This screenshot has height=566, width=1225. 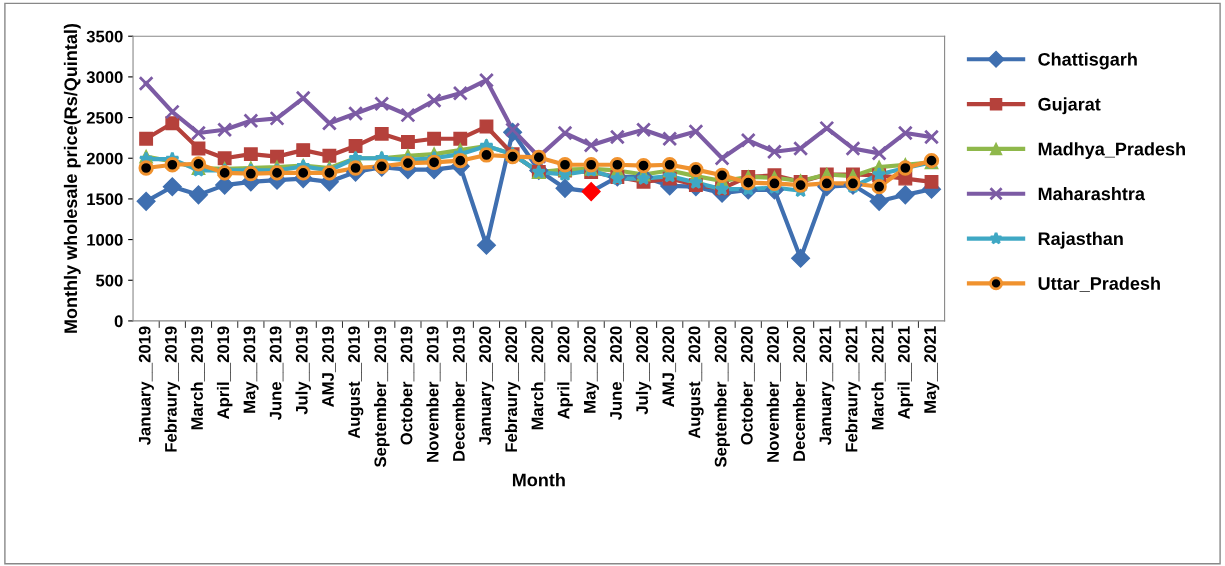 What do you see at coordinates (118, 321) in the screenshot?
I see `y-tick-label: 0` at bounding box center [118, 321].